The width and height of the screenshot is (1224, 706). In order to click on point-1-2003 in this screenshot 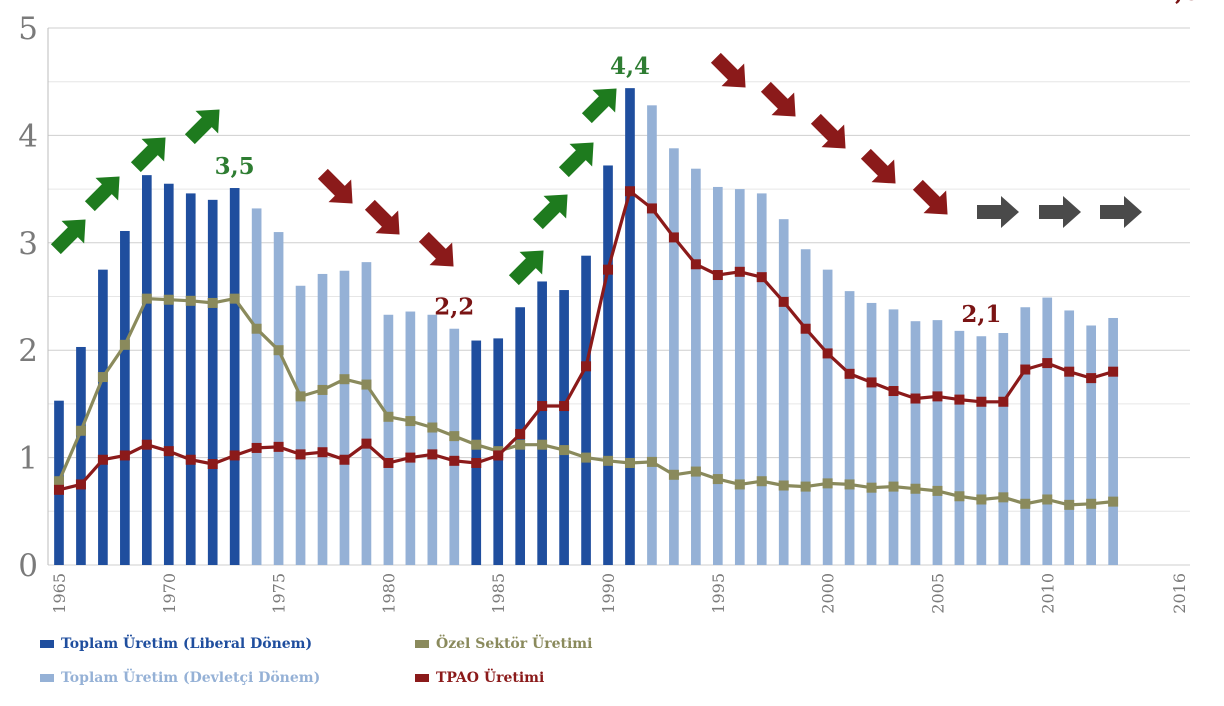, I will do `click(893, 391)`.